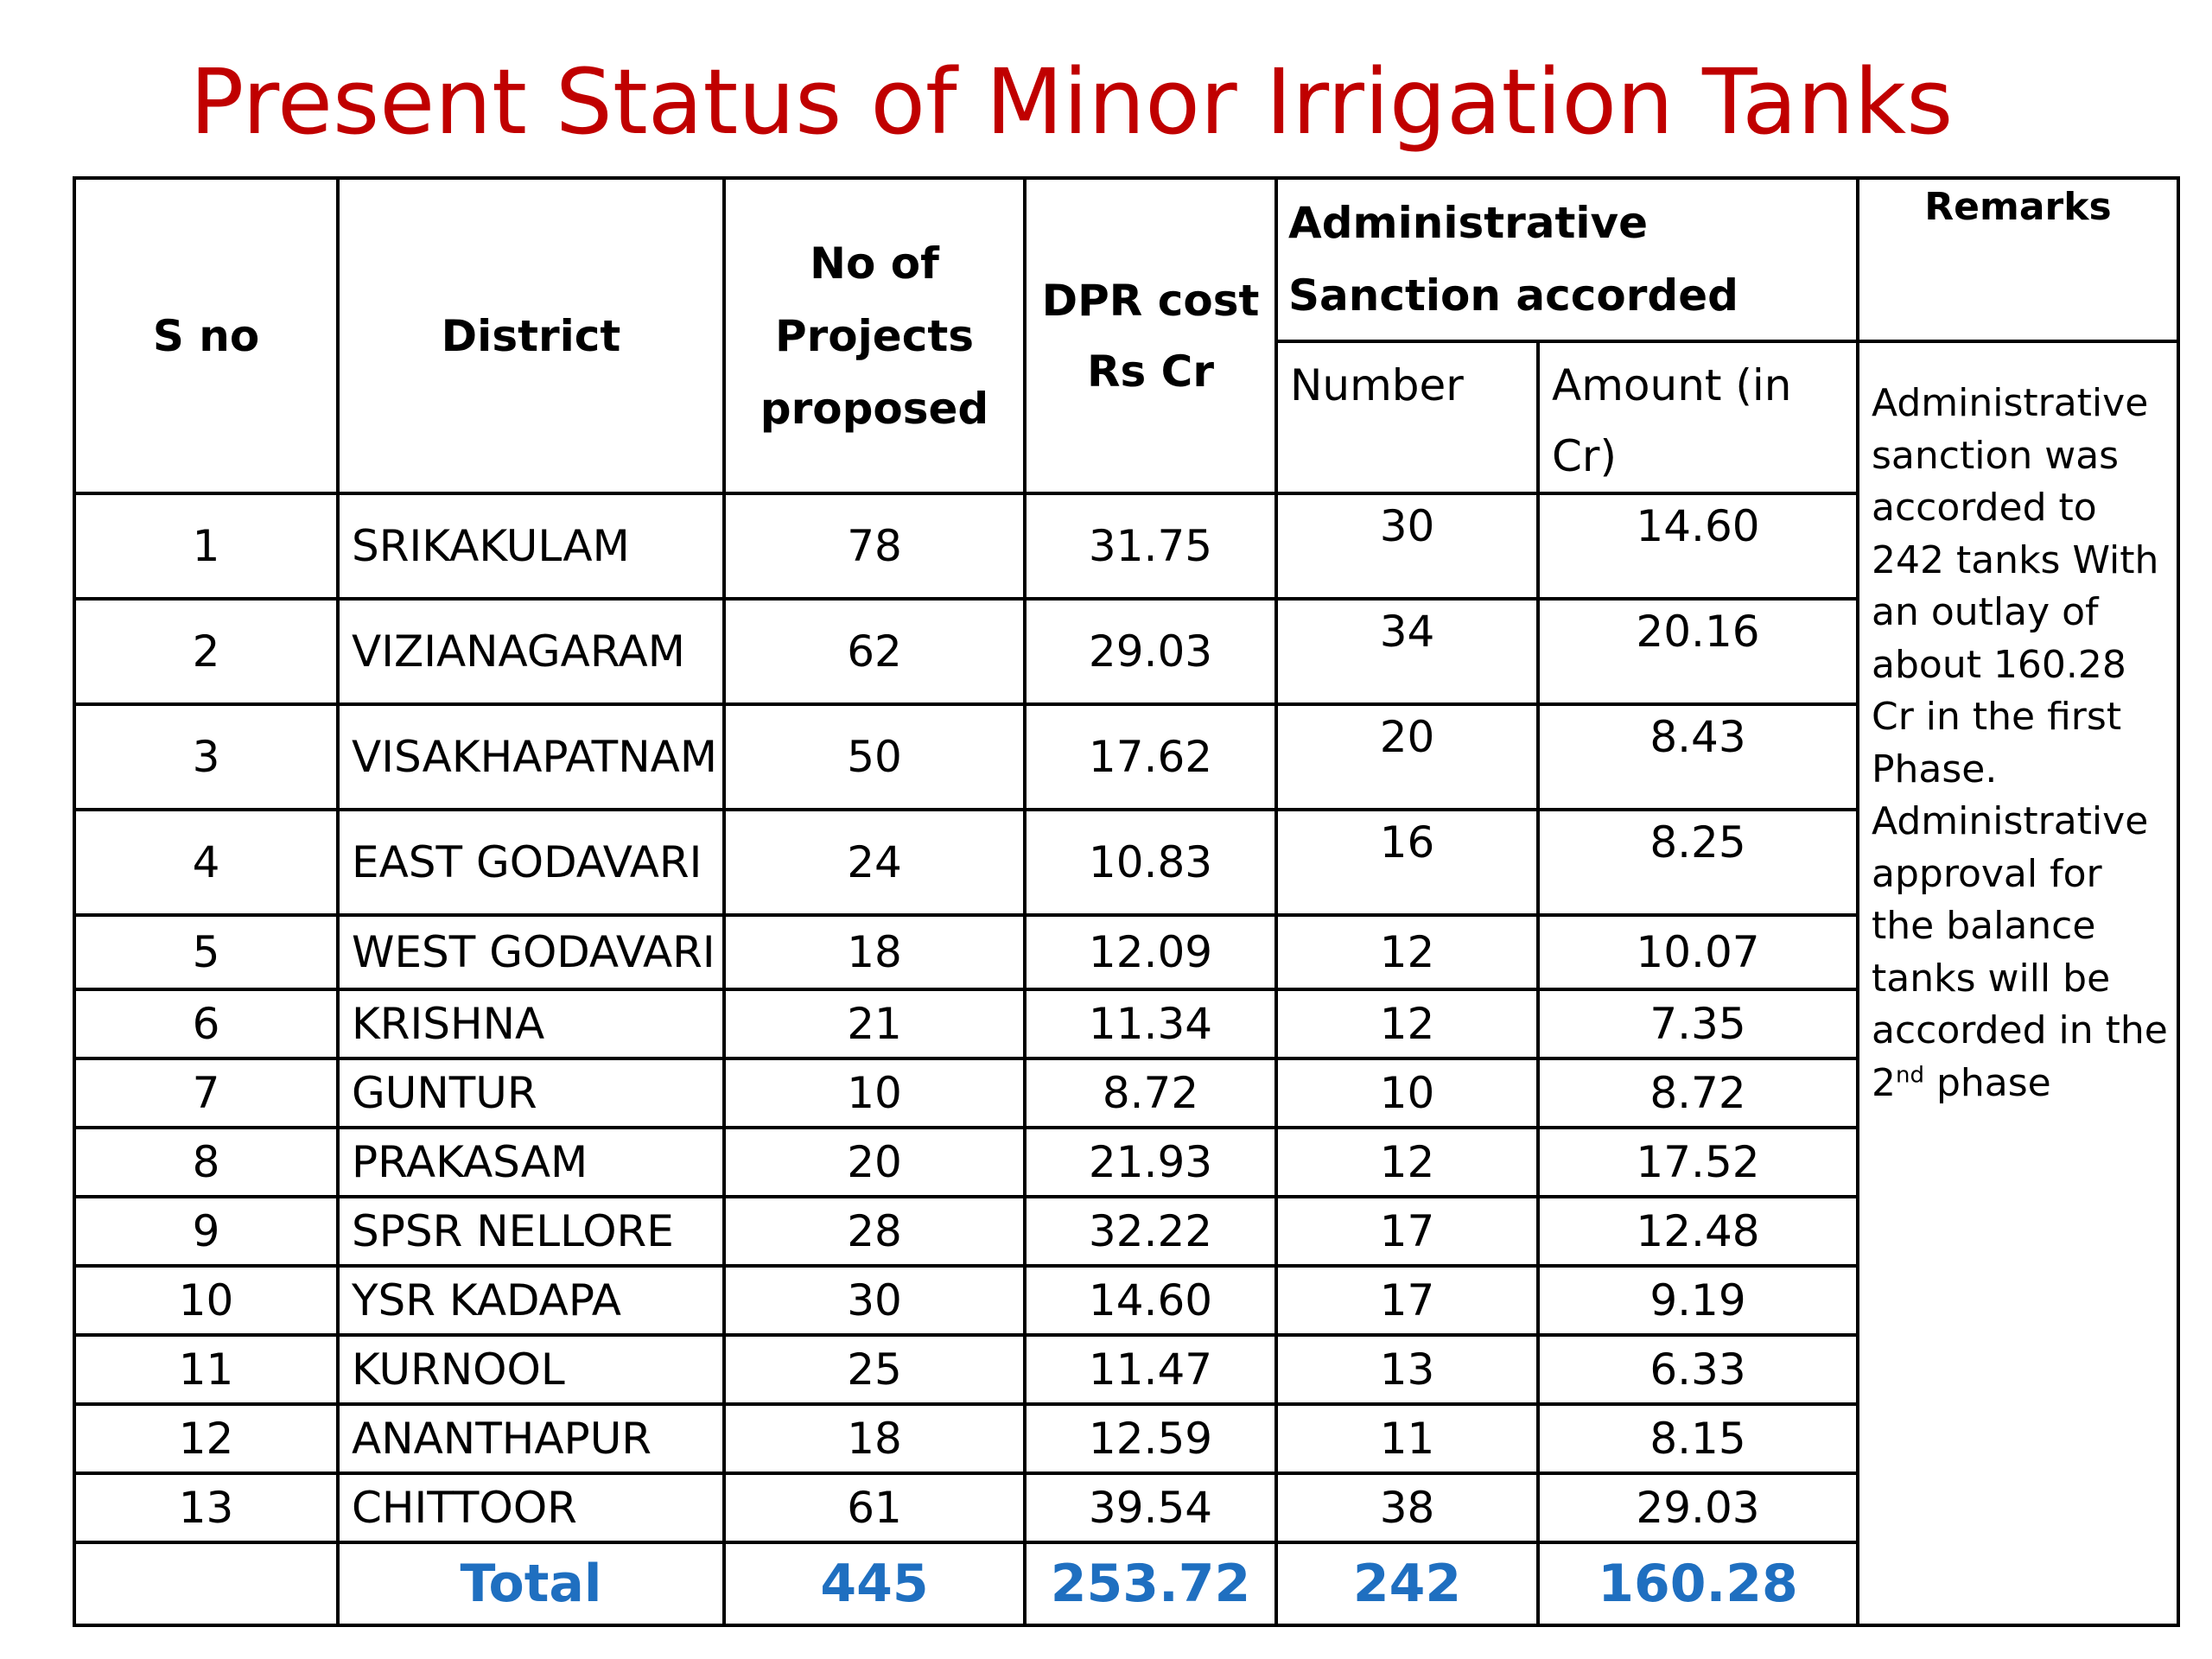 Image resolution: width=2212 pixels, height=1659 pixels. What do you see at coordinates (1910, 1074) in the screenshot?
I see `remarks-superscript: nd` at bounding box center [1910, 1074].